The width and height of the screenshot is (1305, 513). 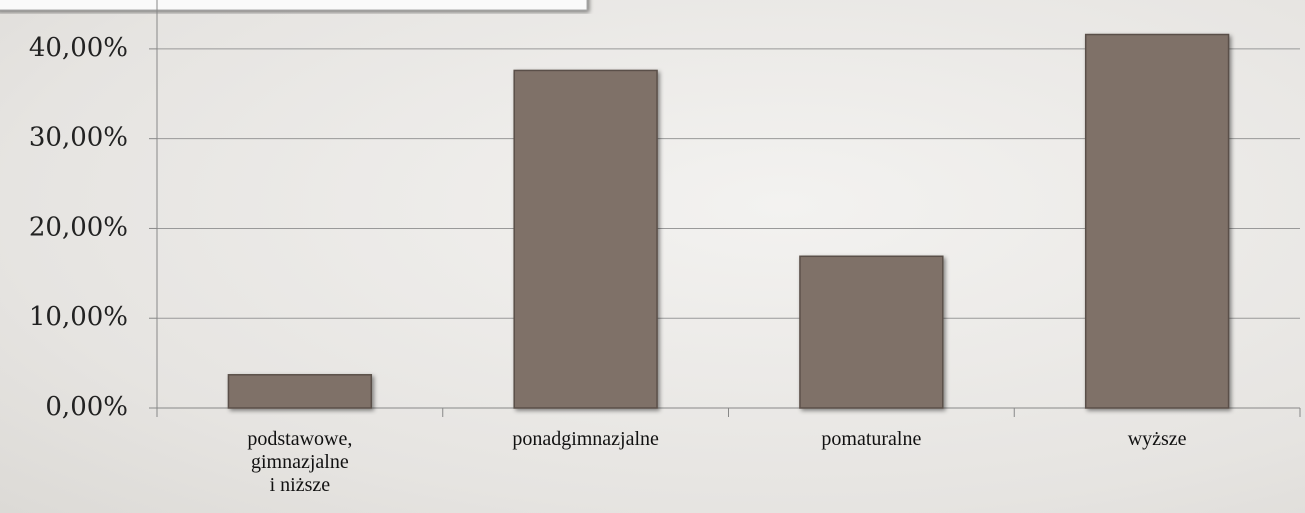 What do you see at coordinates (585, 439) in the screenshot?
I see `x-tick-label: ponadgimnazjalne` at bounding box center [585, 439].